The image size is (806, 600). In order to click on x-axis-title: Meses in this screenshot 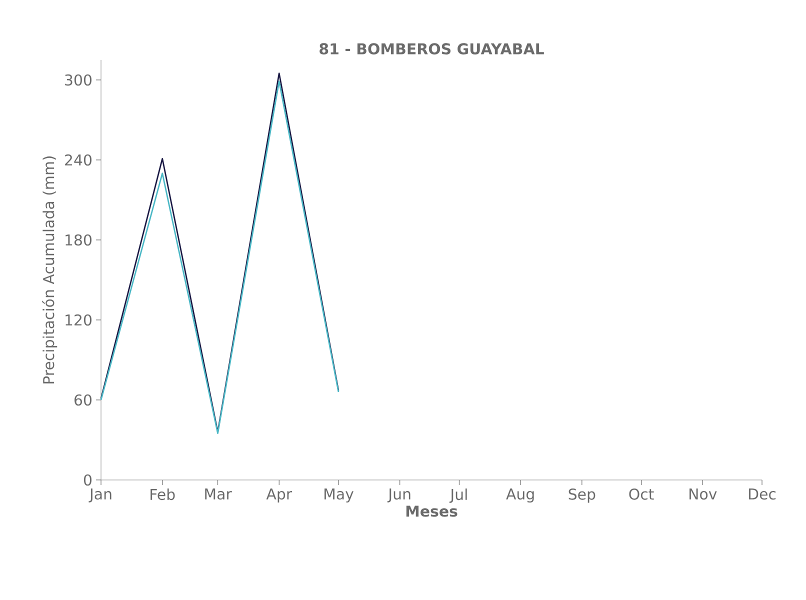, I will do `click(432, 511)`.